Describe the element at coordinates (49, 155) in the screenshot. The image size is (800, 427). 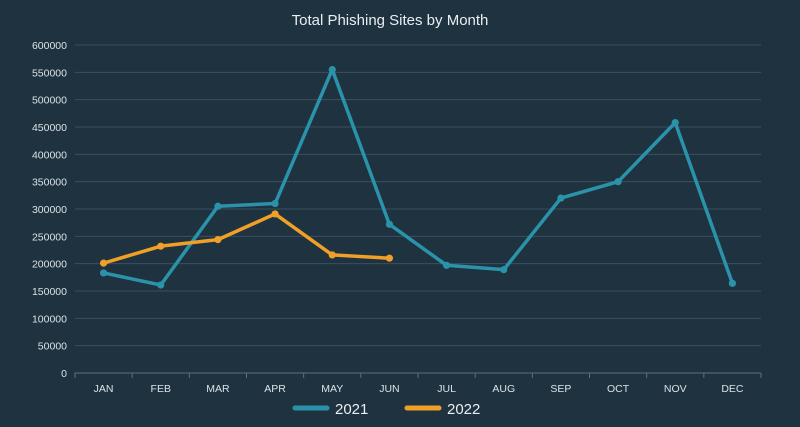
I see `y-tick-label: 400000` at that location.